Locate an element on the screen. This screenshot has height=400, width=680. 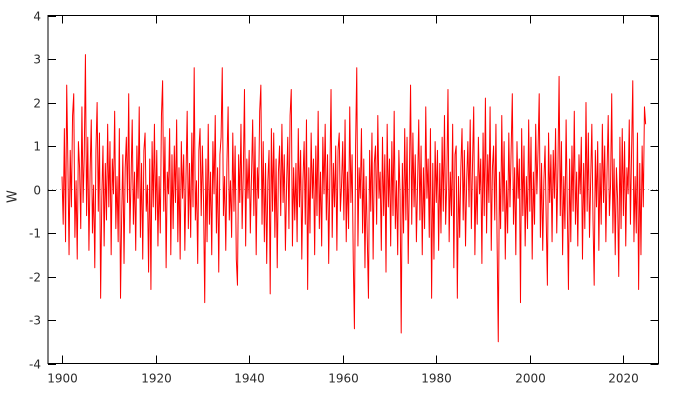
x-axis-tick-labels: 1900 1920 1940 1960 1980 2000 2020 is located at coordinates (343, 379).